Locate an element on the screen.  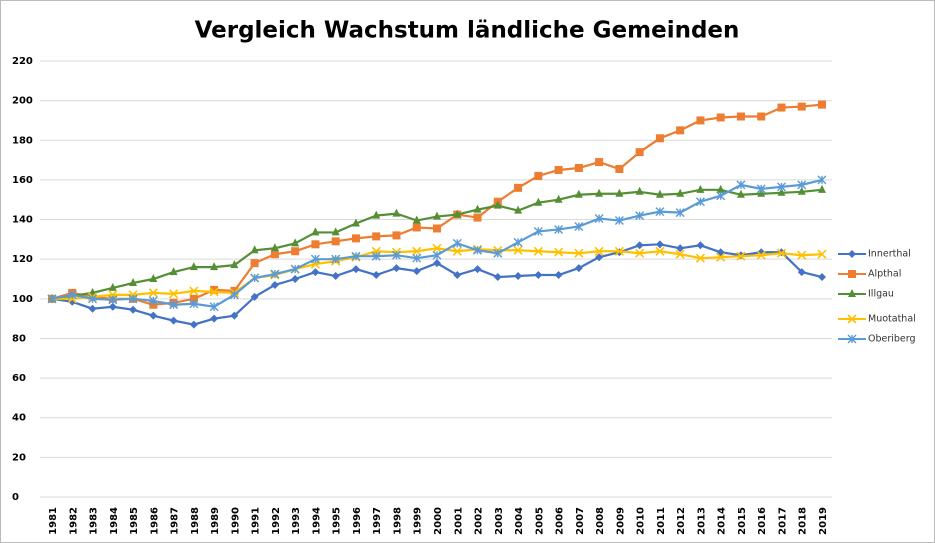
x-tick-label: 1984 is located at coordinates (114, 521).